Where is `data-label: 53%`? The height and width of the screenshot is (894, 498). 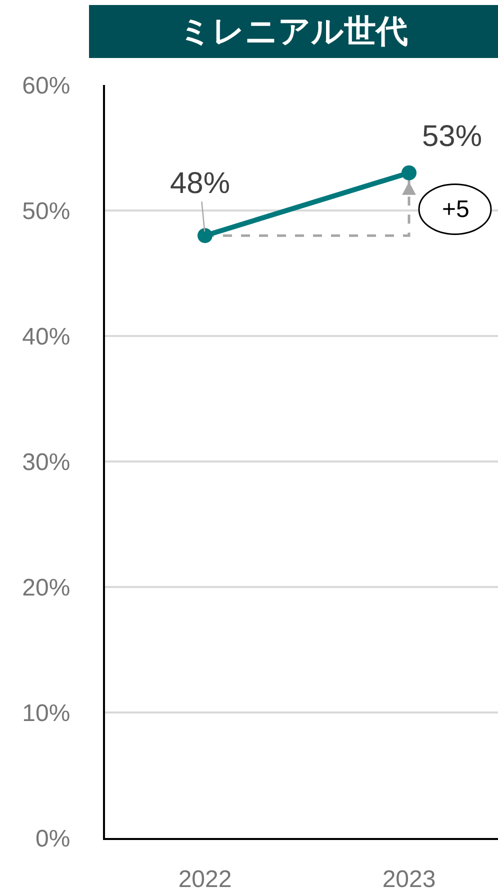
data-label: 53% is located at coordinates (452, 136).